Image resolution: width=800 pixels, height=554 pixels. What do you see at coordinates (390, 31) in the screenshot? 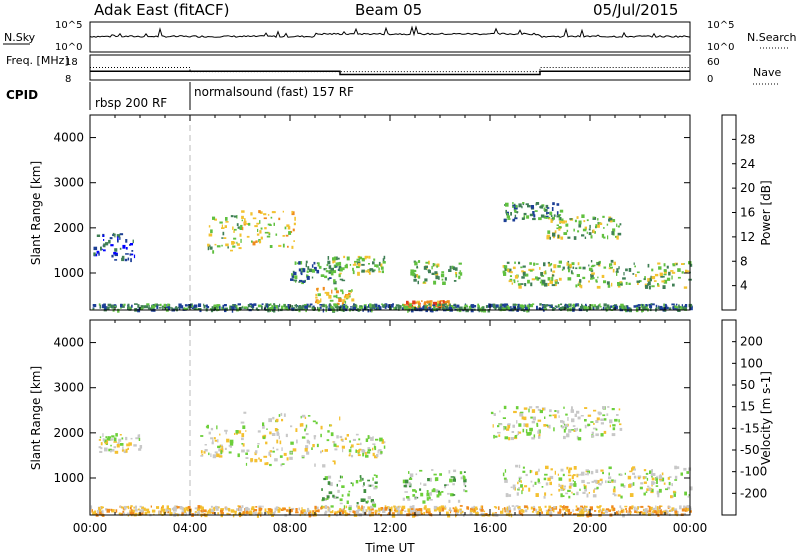
I see `noise-trace` at bounding box center [390, 31].